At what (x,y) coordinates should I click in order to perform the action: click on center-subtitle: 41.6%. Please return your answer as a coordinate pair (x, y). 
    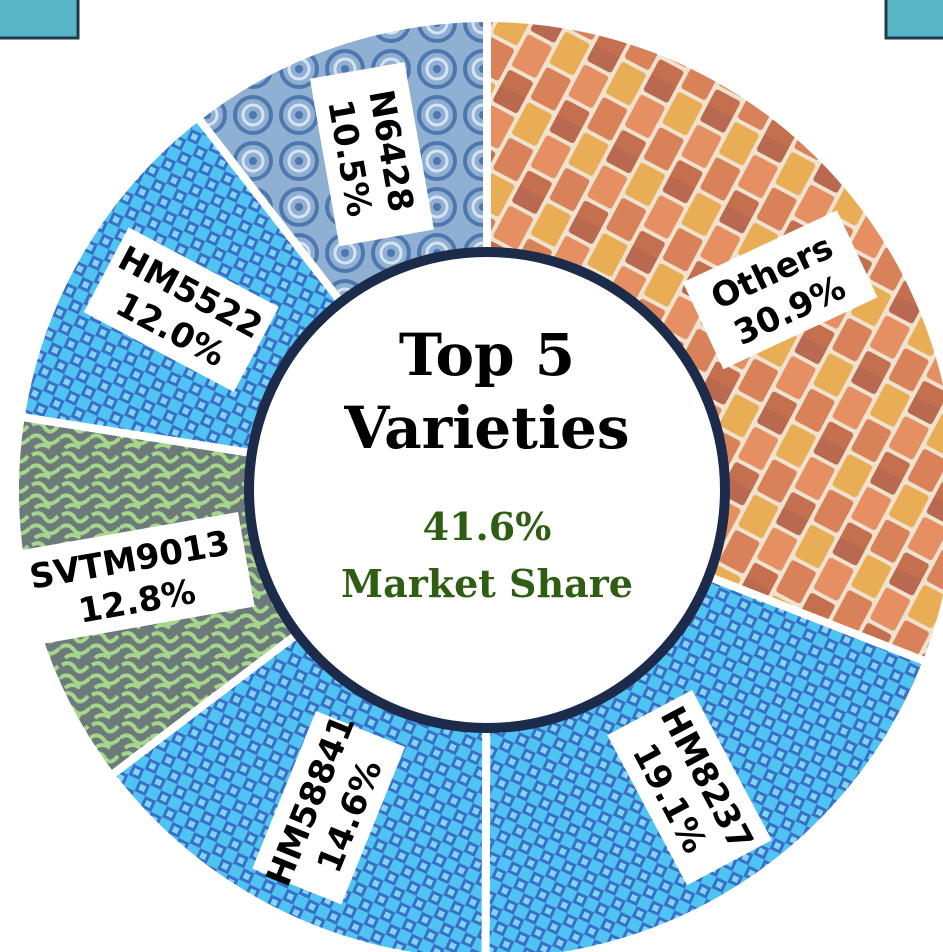
    Looking at the image, I should click on (487, 526).